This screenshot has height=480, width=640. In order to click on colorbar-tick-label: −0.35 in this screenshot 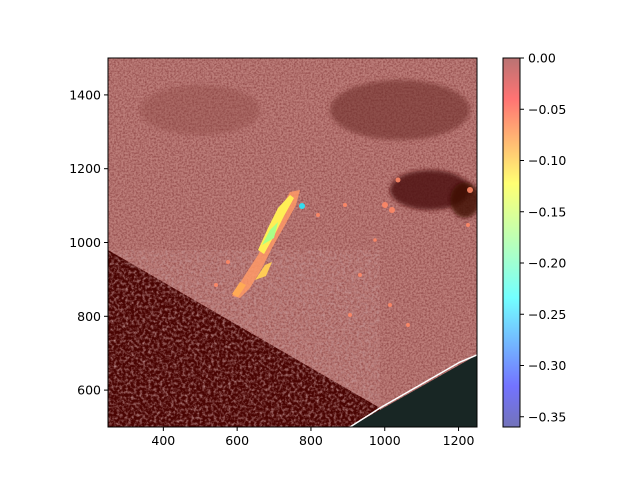, I will do `click(547, 416)`.